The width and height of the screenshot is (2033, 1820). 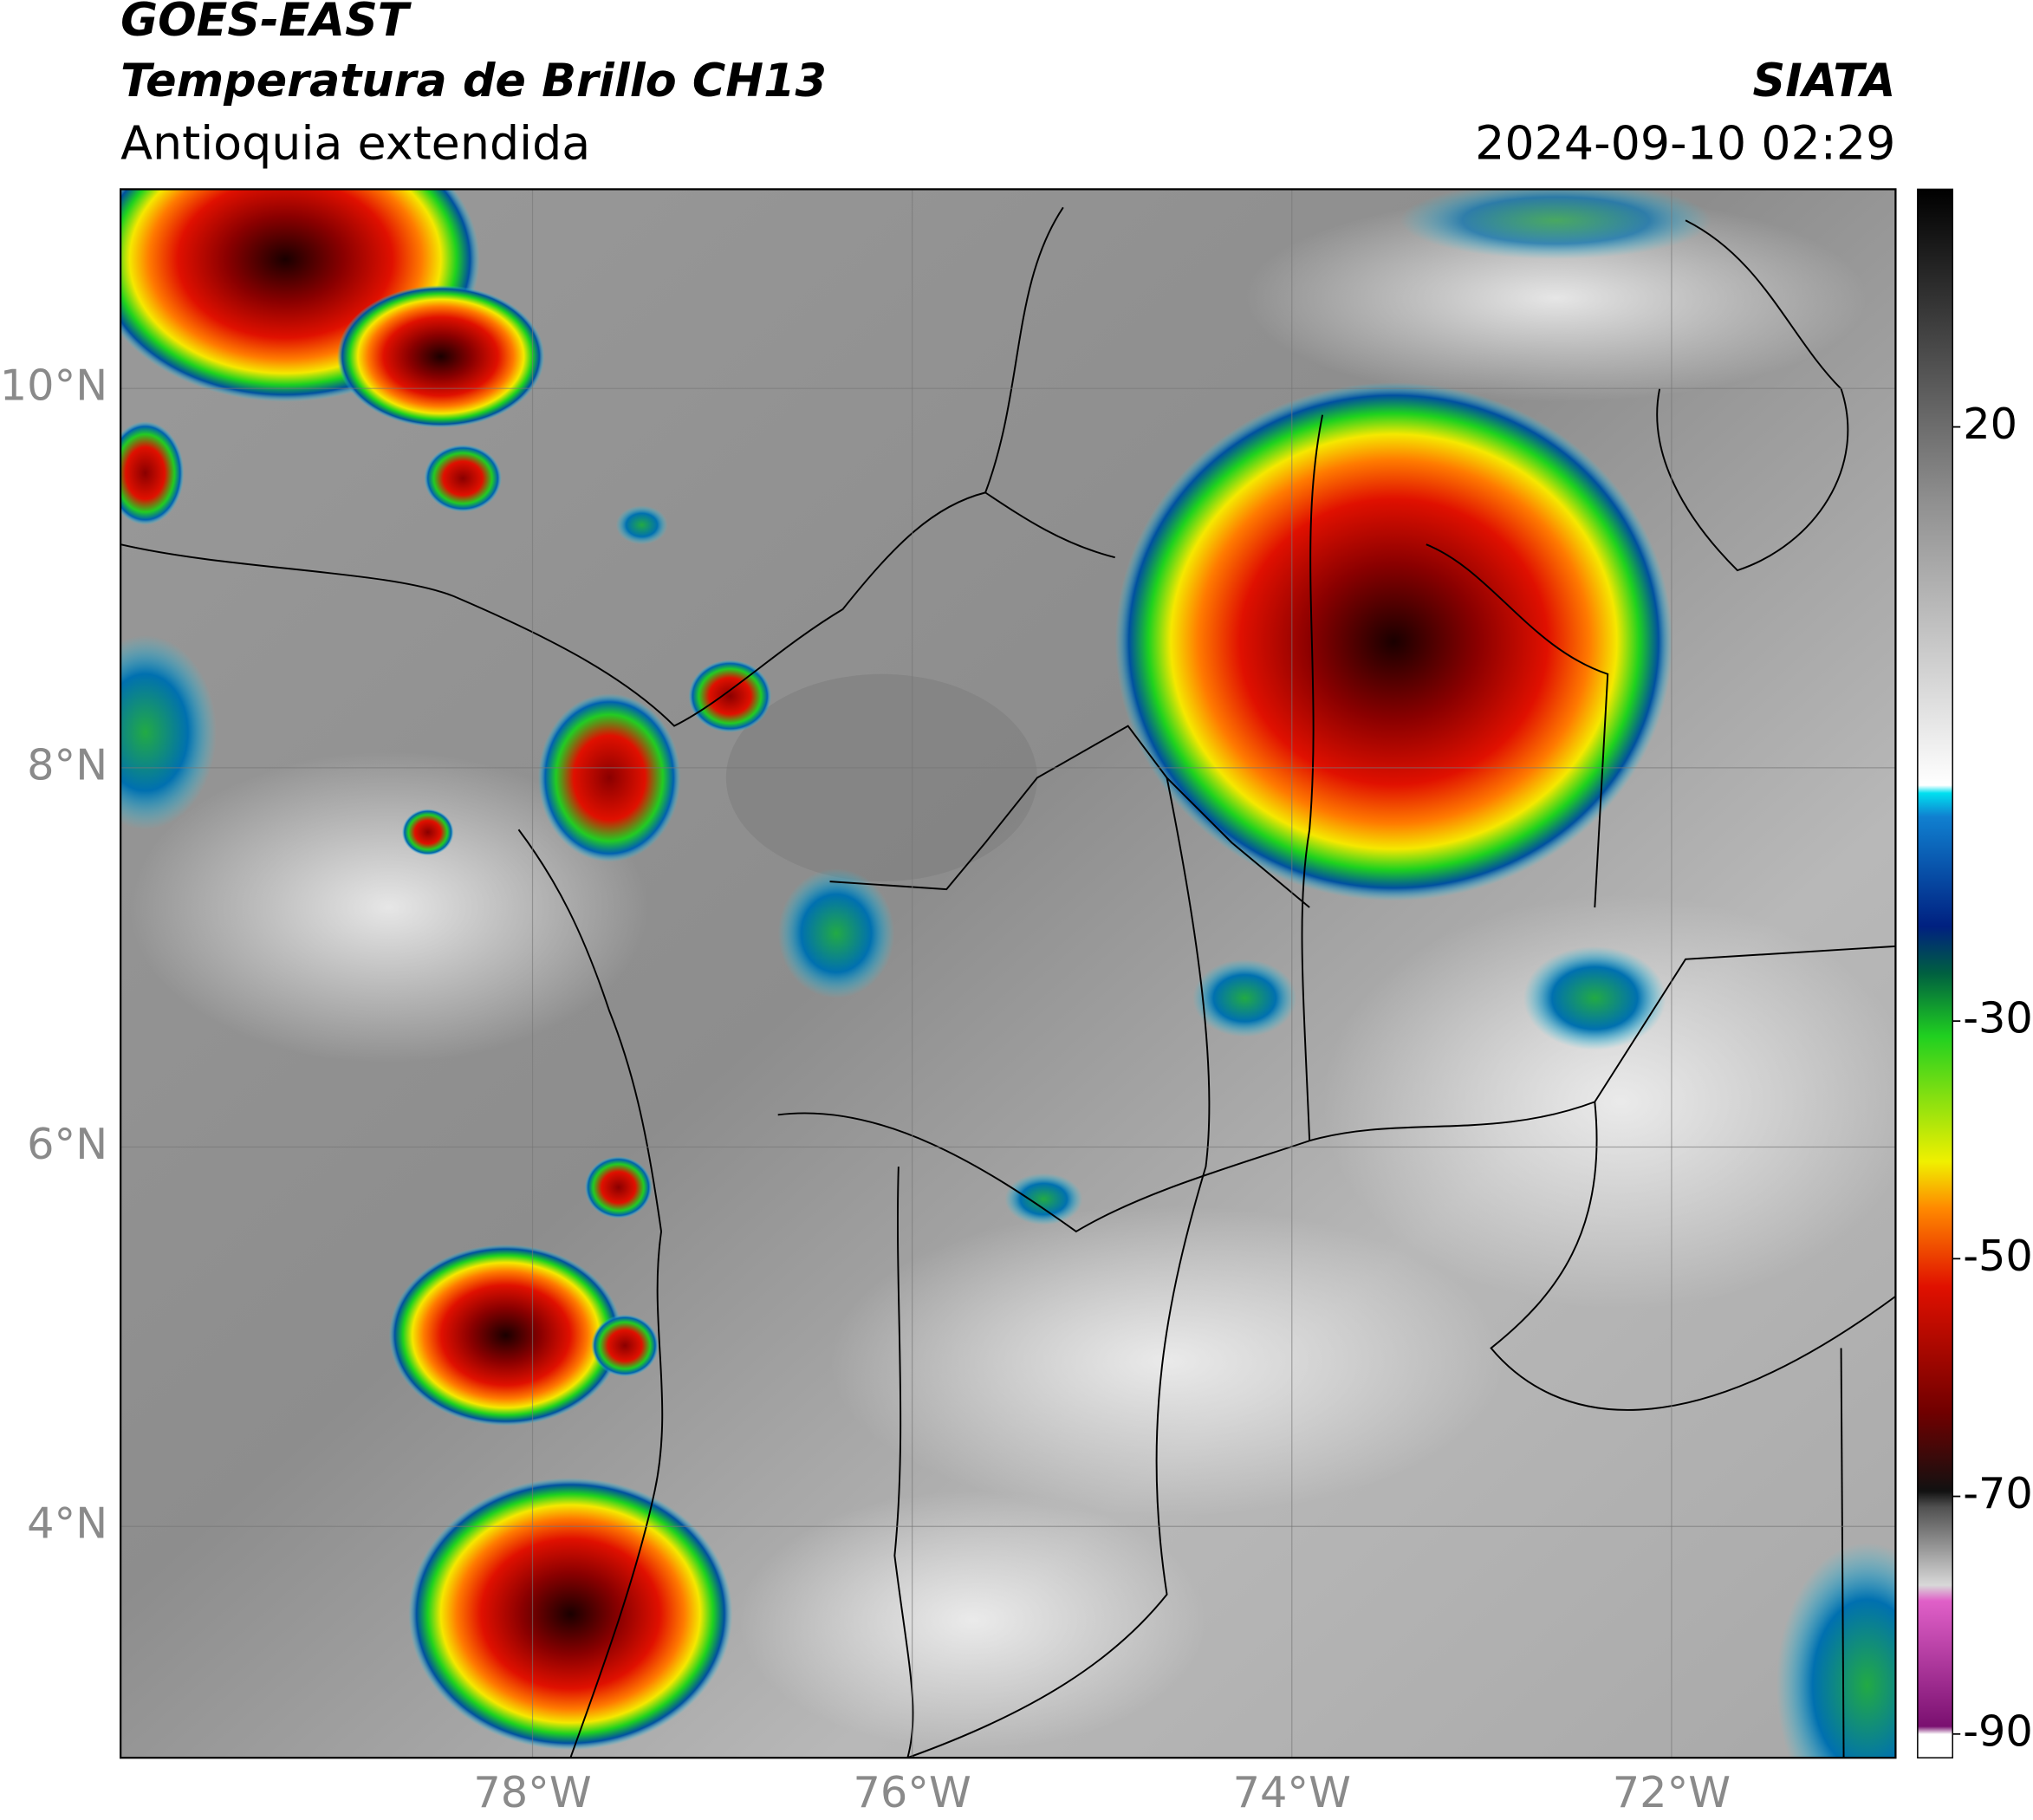 What do you see at coordinates (912, 1792) in the screenshot?
I see `x-tick-label: 76°W` at bounding box center [912, 1792].